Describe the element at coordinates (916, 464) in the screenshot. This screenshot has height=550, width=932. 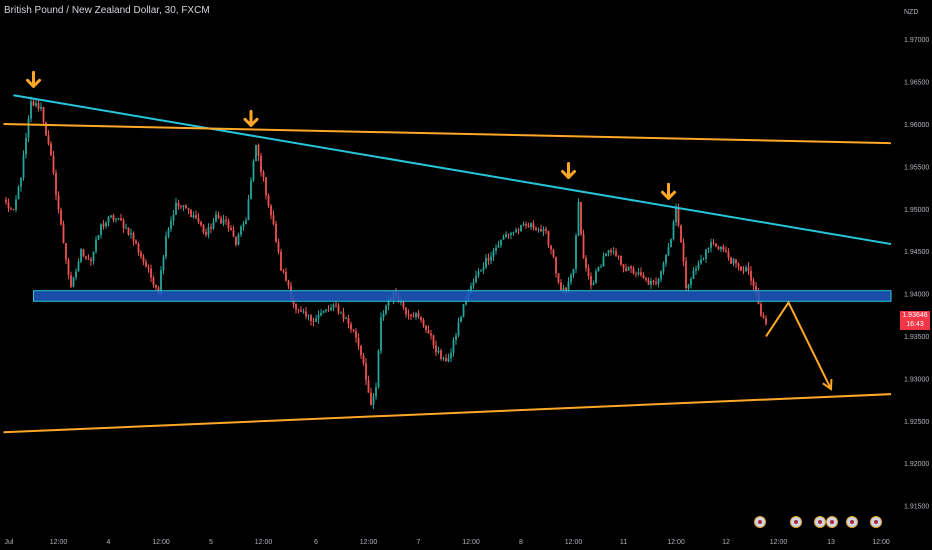
I see `y-tick-label: 1.92000` at that location.